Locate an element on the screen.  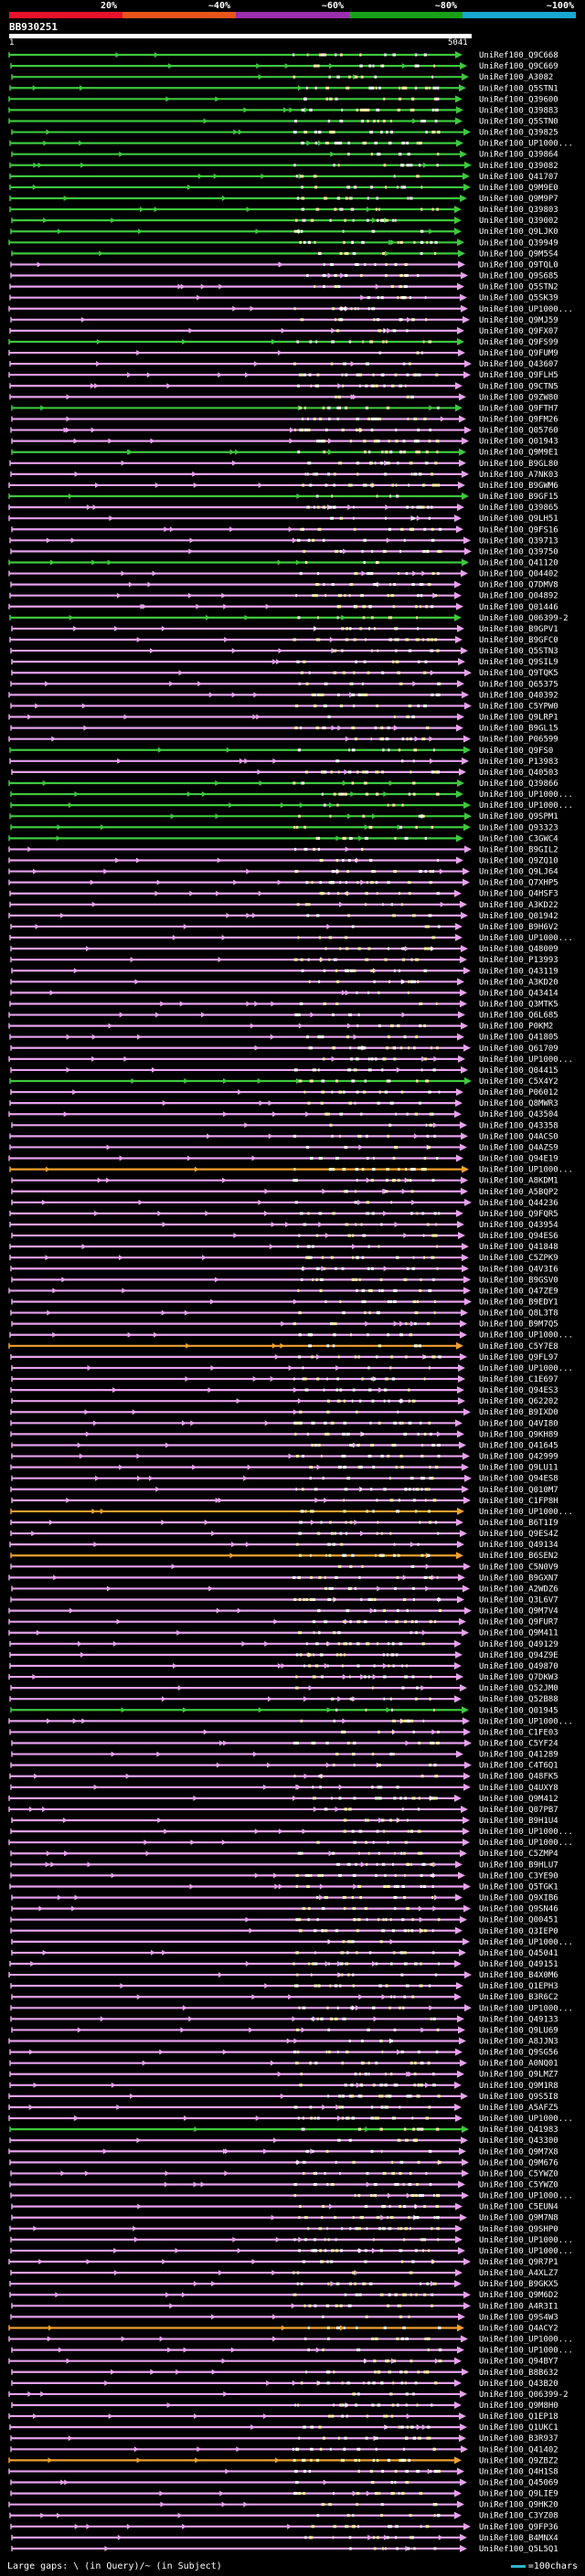
hit-row: UniRef100_C3GWC4 is located at coordinates (283, 838).